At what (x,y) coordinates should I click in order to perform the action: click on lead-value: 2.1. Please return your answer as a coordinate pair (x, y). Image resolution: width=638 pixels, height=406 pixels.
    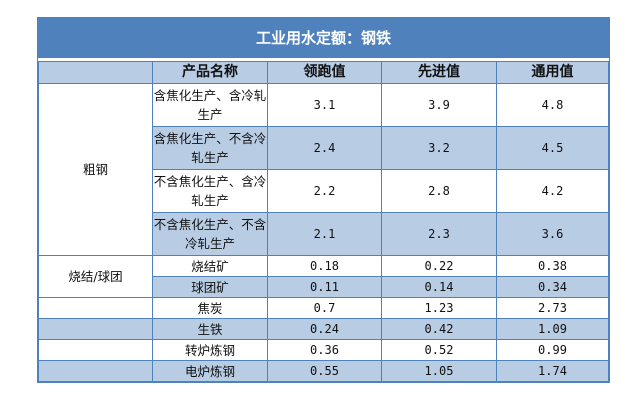
    Looking at the image, I should click on (324, 234).